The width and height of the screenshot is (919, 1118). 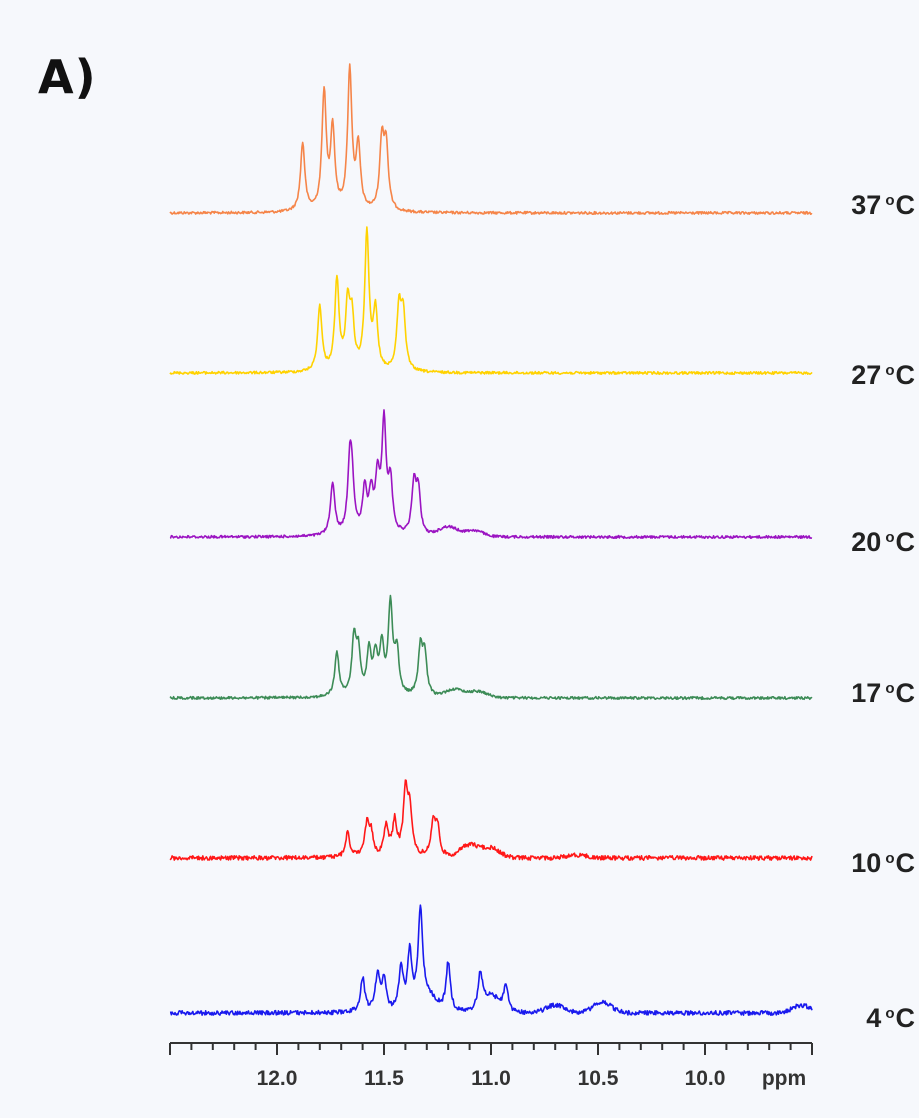 I want to click on x-axis-ticks: 12.0 11.5 11.0 10.5 10.0, so click(x=491, y=1066).